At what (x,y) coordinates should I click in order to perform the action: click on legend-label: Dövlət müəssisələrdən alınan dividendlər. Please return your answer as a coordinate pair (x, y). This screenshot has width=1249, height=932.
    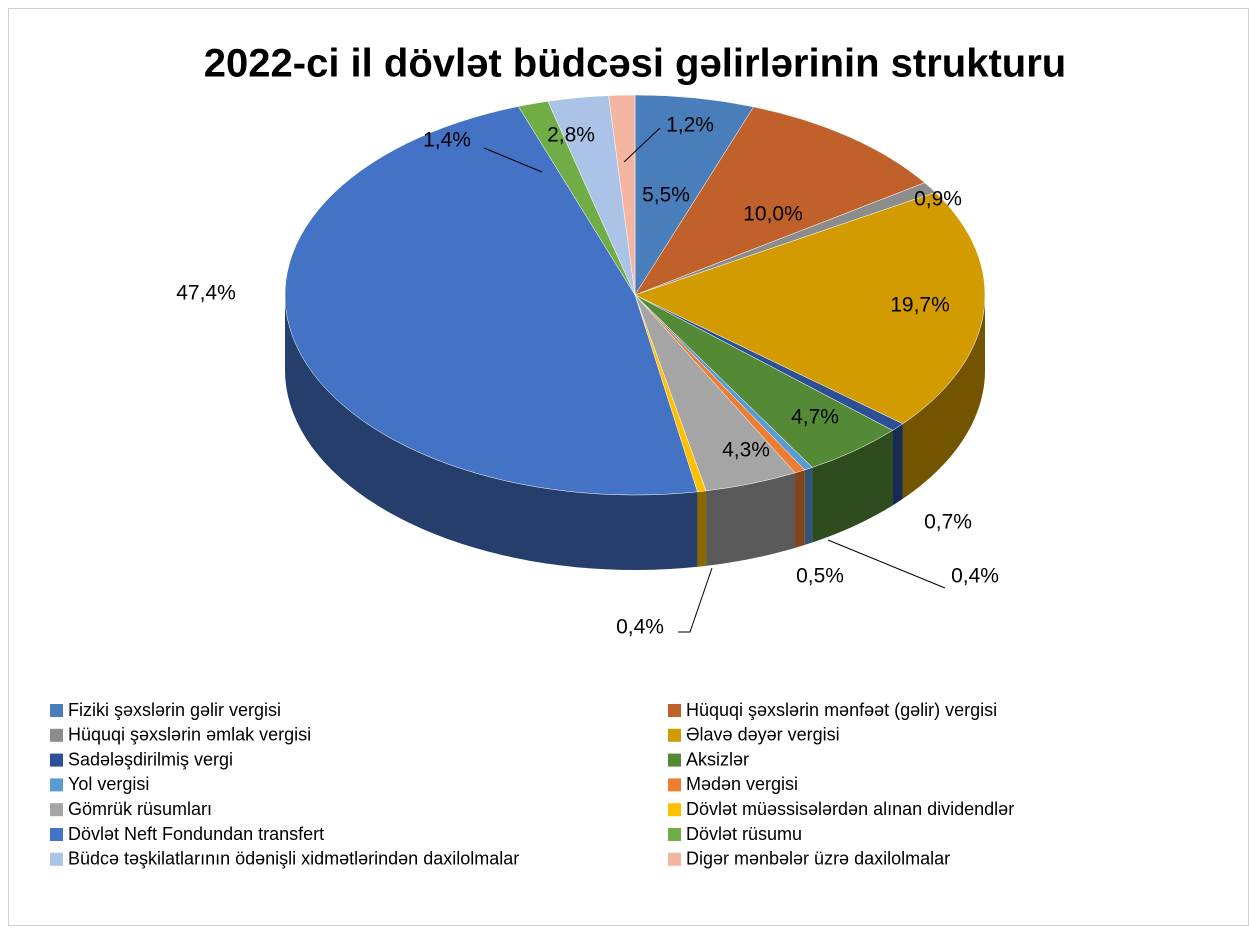
    Looking at the image, I should click on (850, 809).